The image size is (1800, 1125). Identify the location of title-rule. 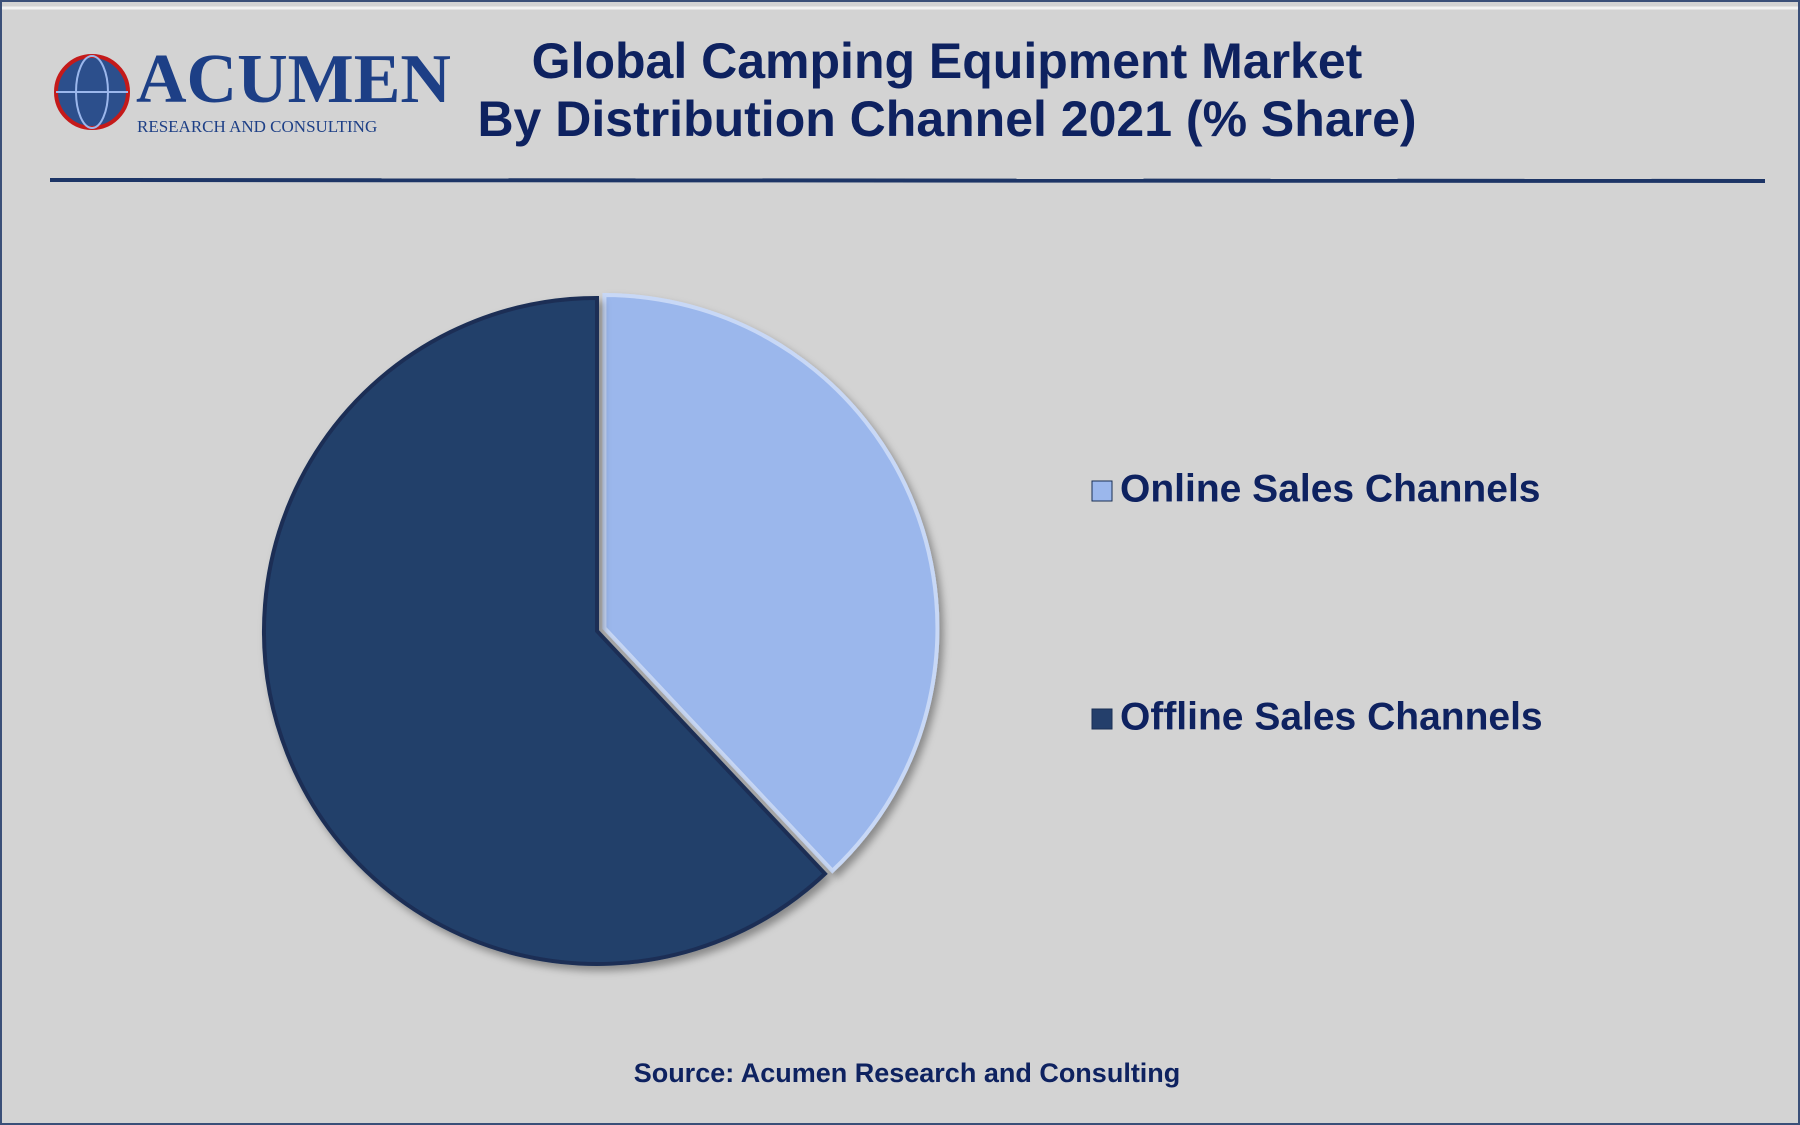
(907, 180).